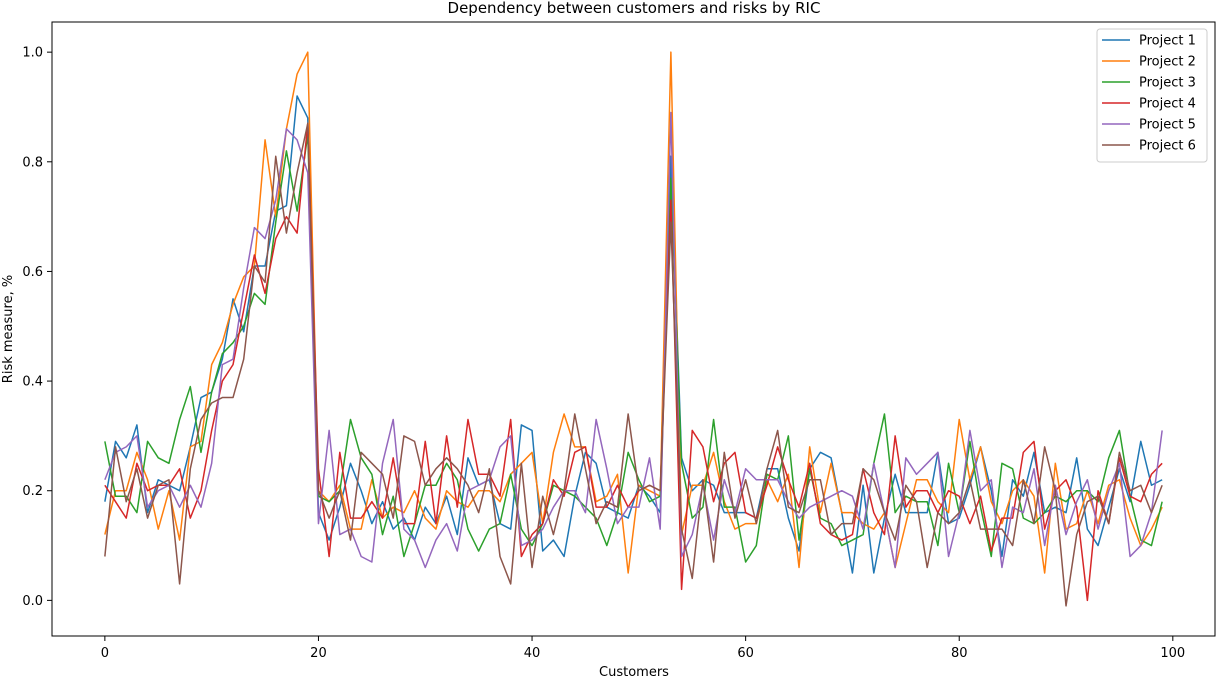 The image size is (1217, 677). I want to click on x-axis-label: Customers, so click(634, 671).